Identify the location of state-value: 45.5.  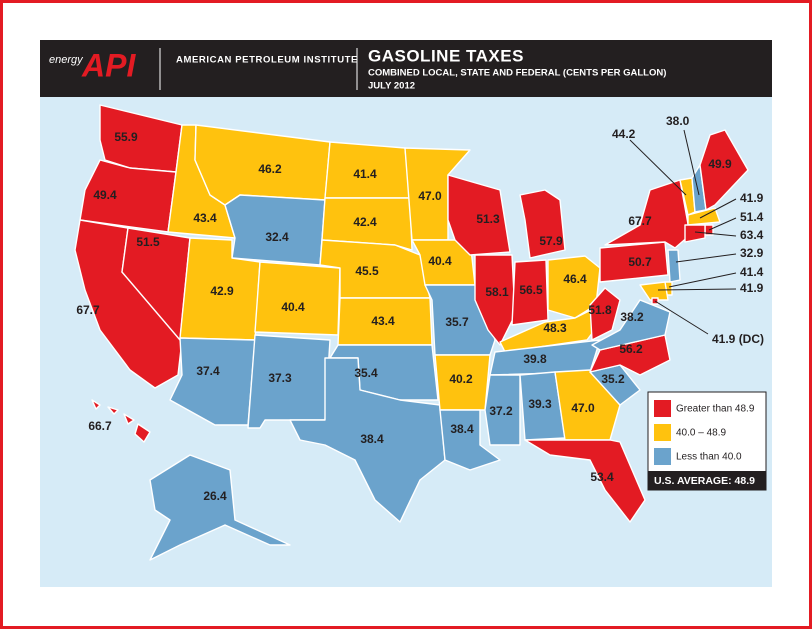
(367, 271).